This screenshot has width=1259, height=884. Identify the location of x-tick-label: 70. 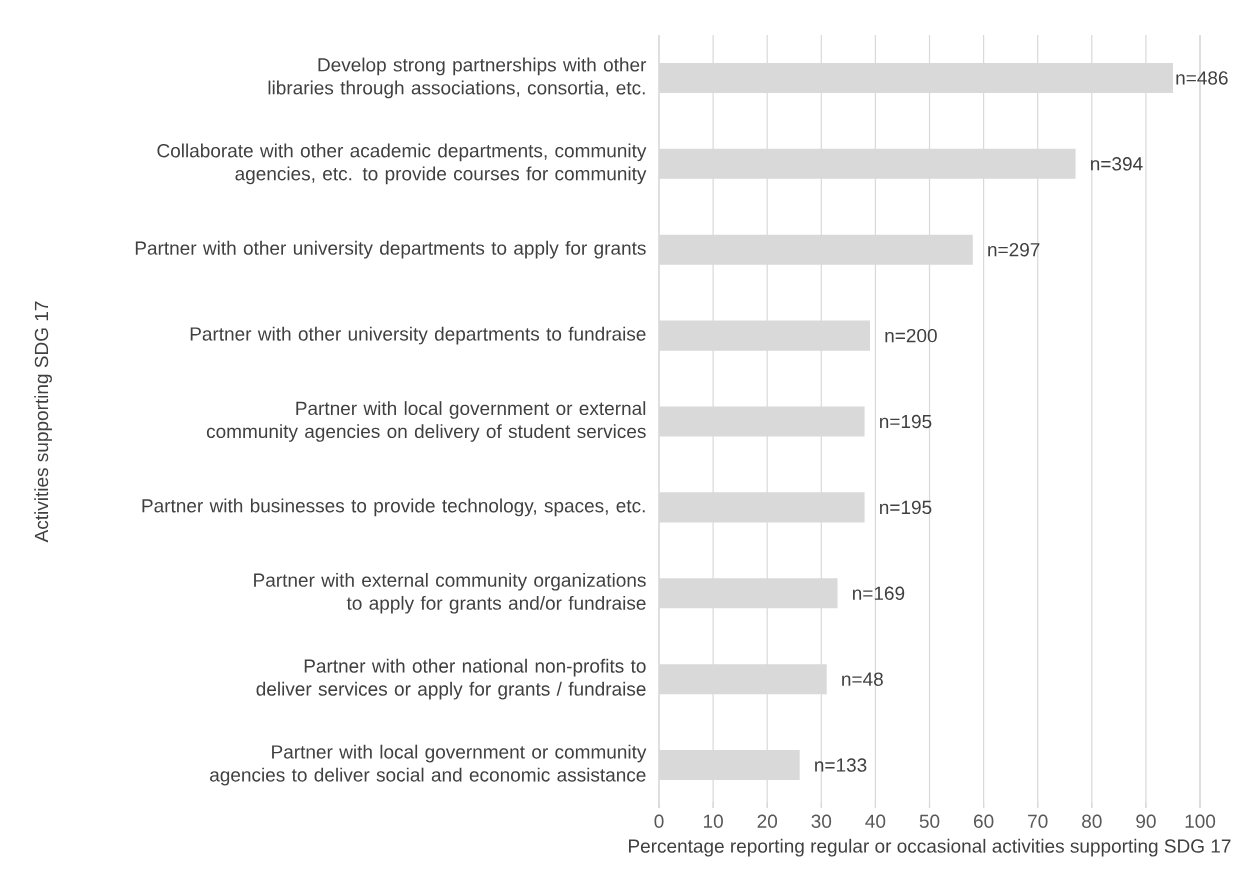
(1038, 821).